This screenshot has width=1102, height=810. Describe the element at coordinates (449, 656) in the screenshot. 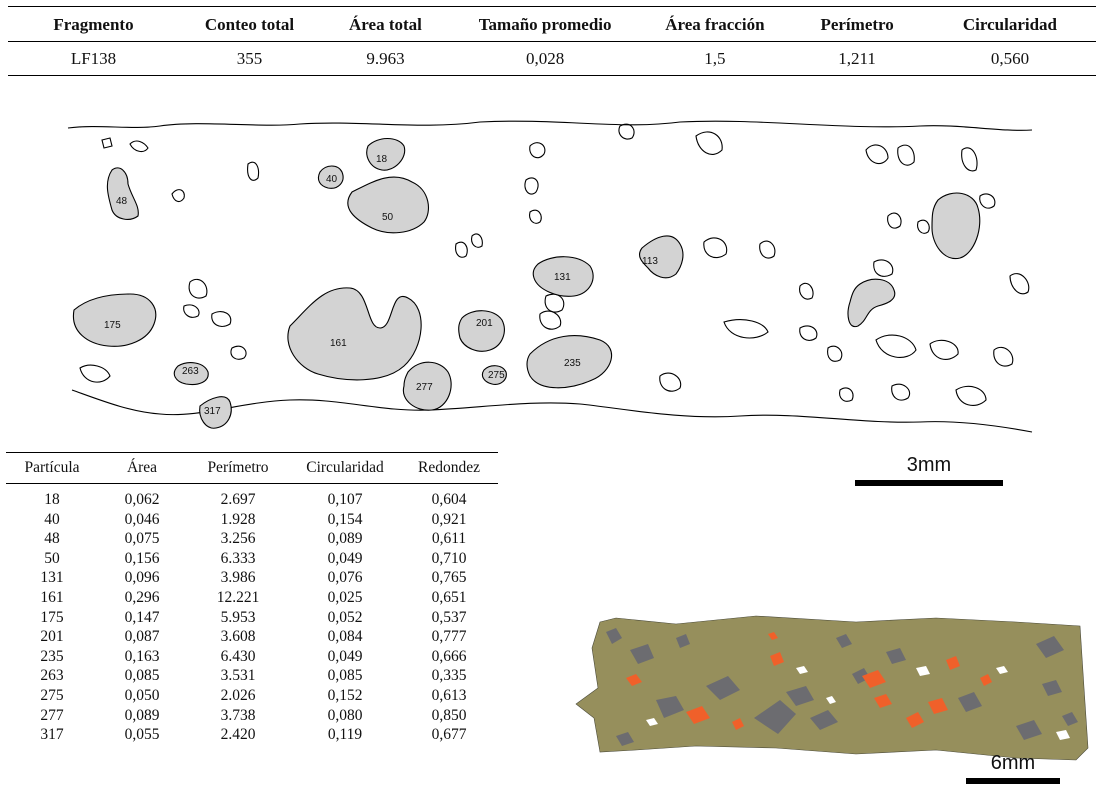

I see `particle-cell: 0,666` at that location.